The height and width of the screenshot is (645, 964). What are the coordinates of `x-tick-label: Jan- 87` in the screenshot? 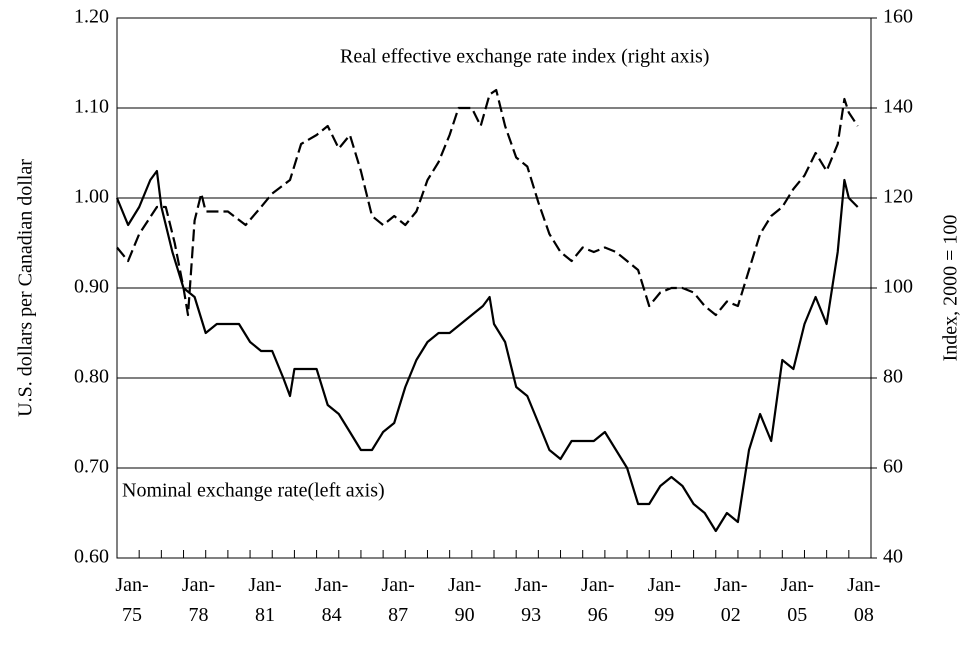 It's located at (398, 600).